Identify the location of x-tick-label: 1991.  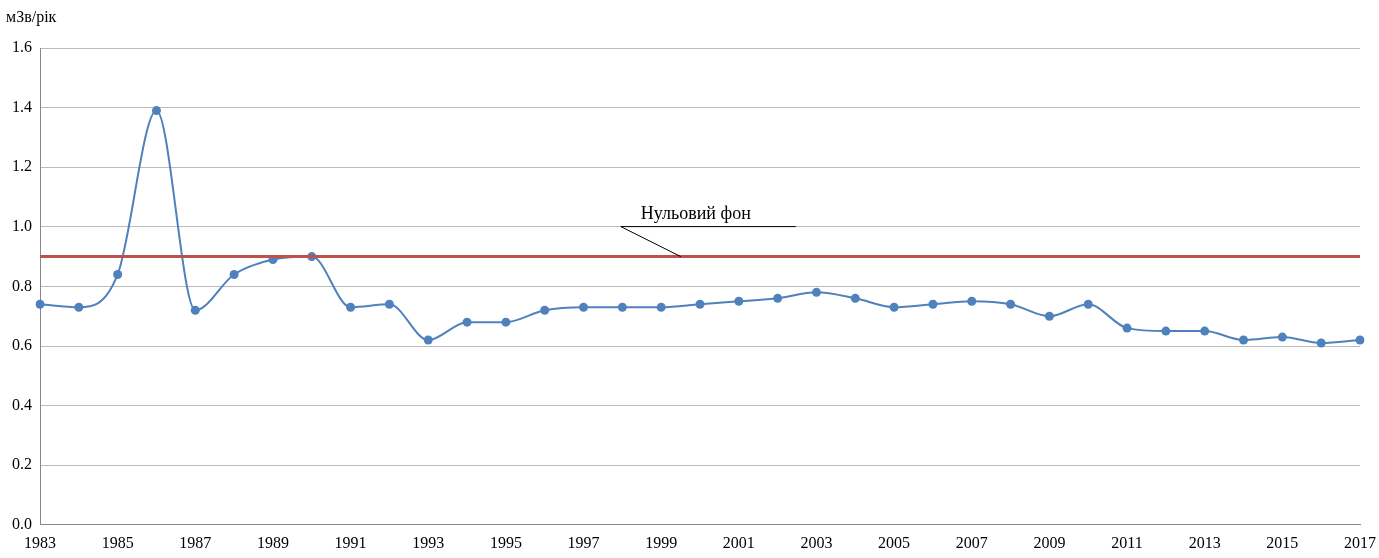
(350, 542).